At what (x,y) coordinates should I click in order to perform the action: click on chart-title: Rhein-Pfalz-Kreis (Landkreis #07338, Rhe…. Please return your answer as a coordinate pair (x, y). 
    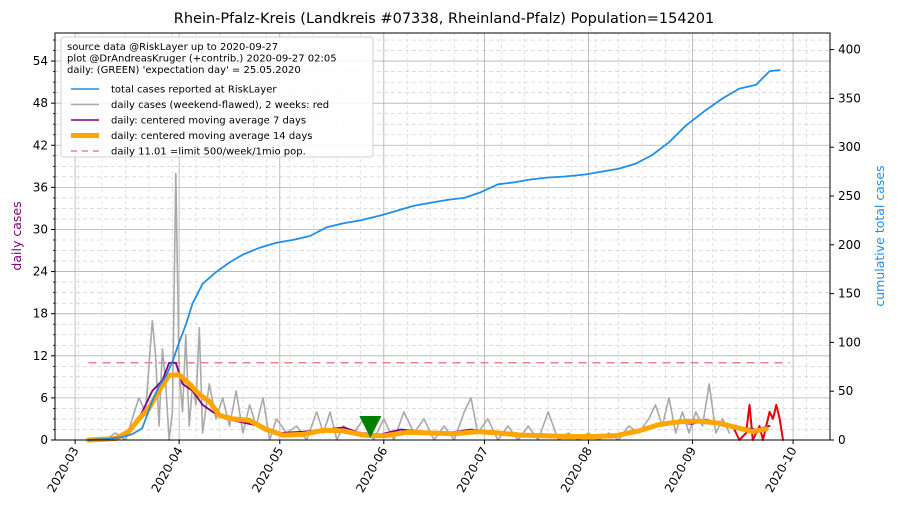
    Looking at the image, I should click on (444, 19).